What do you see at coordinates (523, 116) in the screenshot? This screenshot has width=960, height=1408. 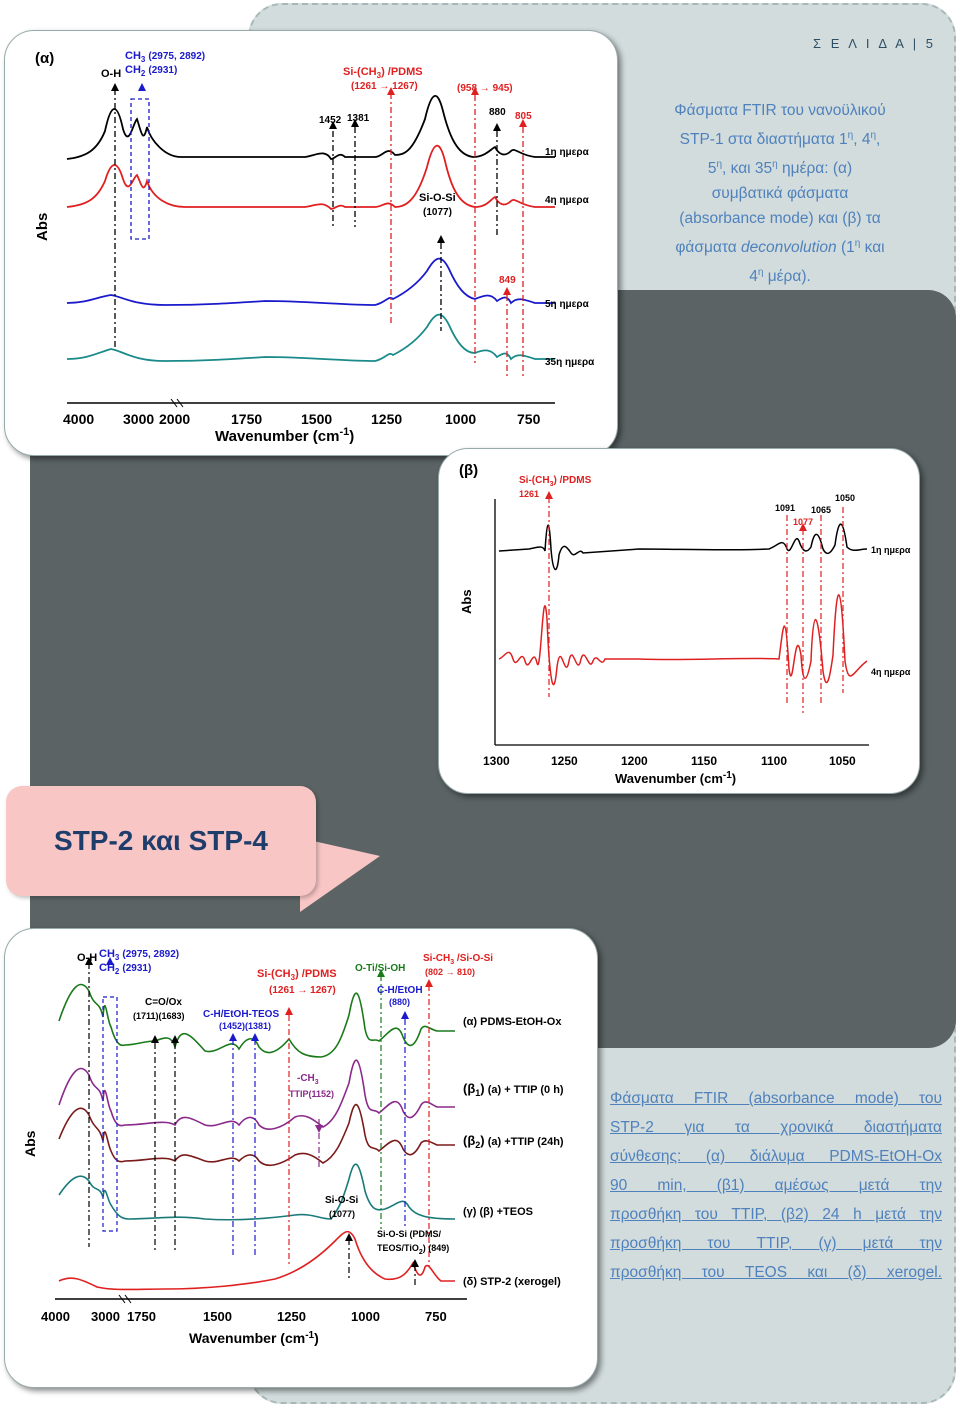 I see `label-805: 805` at bounding box center [523, 116].